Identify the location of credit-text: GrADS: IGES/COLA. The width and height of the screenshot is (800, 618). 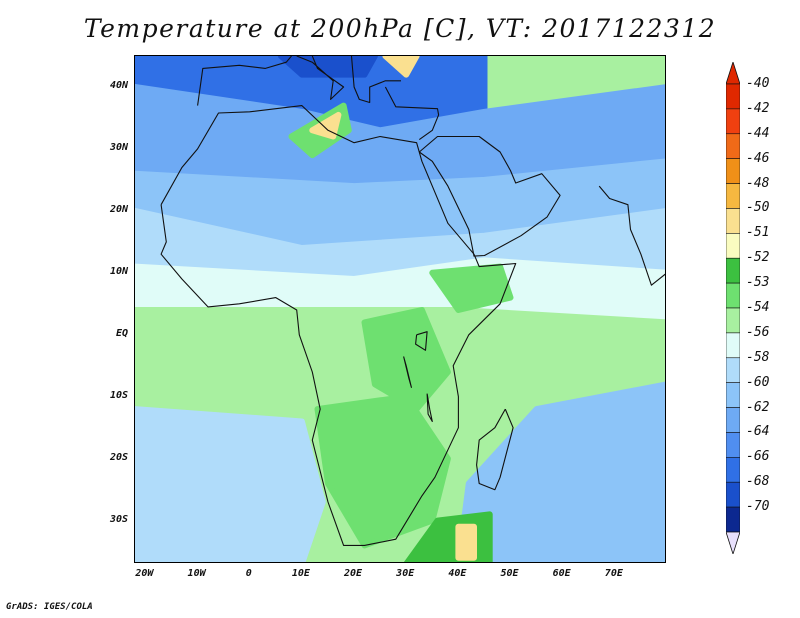
(49, 607).